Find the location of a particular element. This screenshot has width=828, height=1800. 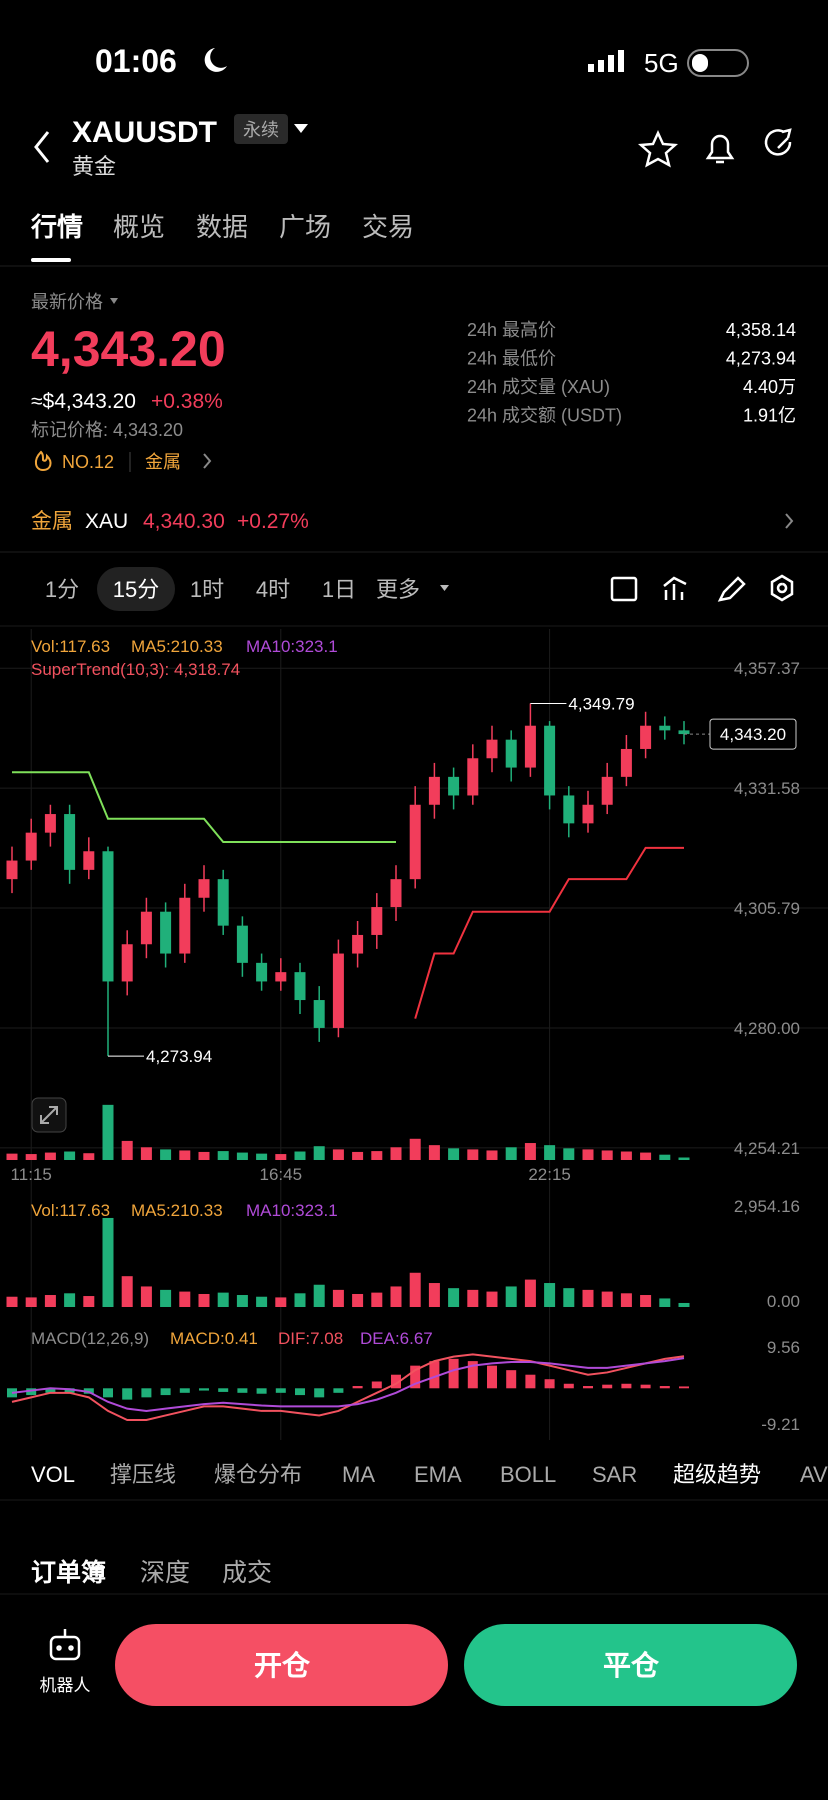

related-chevron is located at coordinates (789, 521).